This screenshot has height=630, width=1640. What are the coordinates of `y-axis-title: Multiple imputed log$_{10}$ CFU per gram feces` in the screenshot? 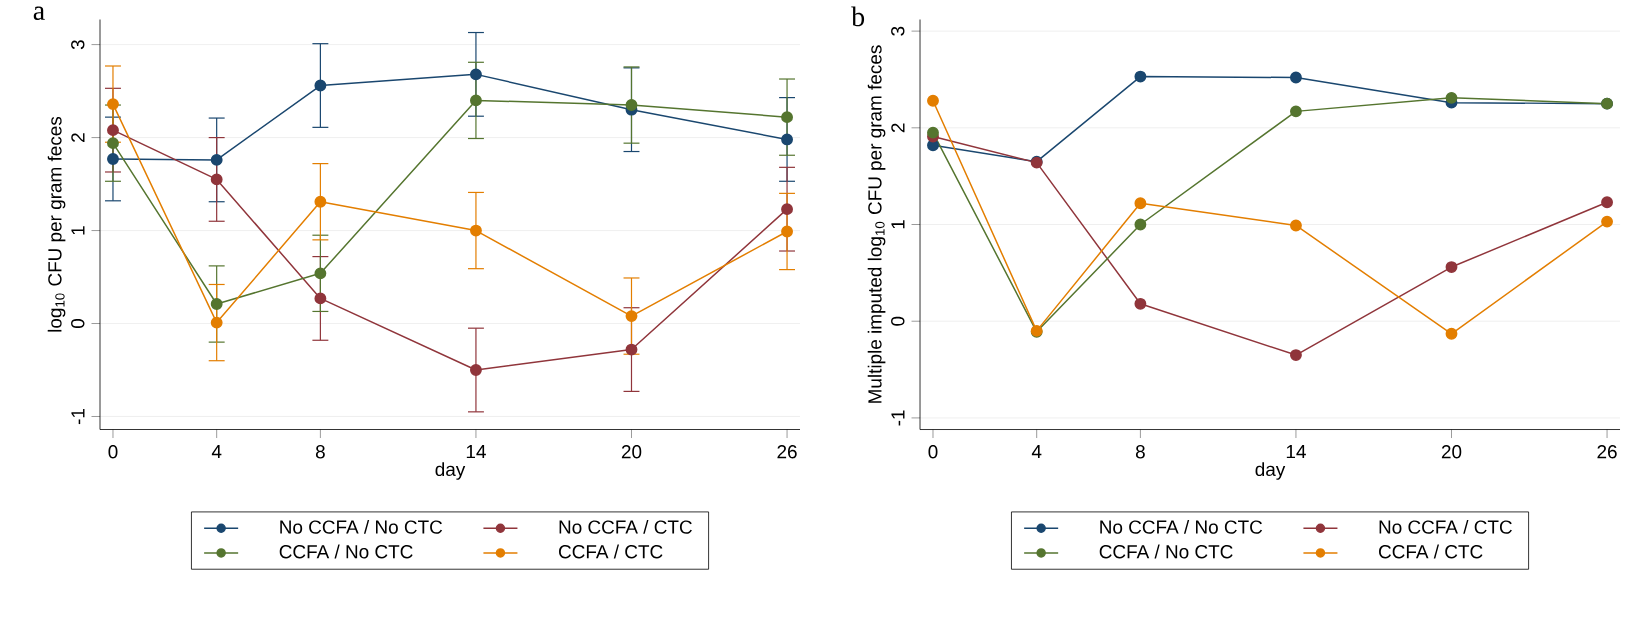 It's located at (876, 224).